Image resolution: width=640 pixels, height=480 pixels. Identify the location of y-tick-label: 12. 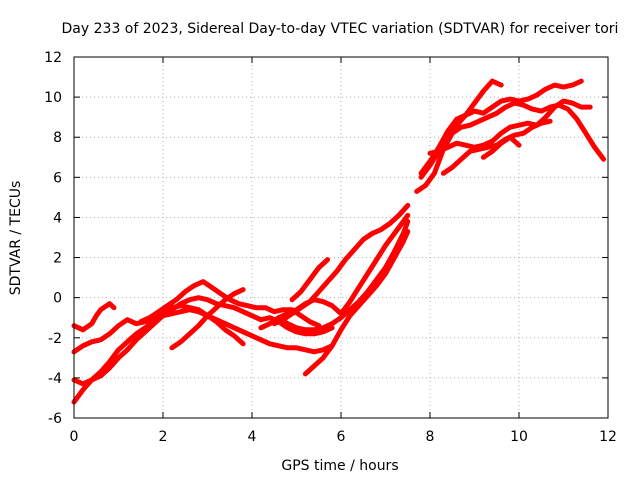
(53, 58).